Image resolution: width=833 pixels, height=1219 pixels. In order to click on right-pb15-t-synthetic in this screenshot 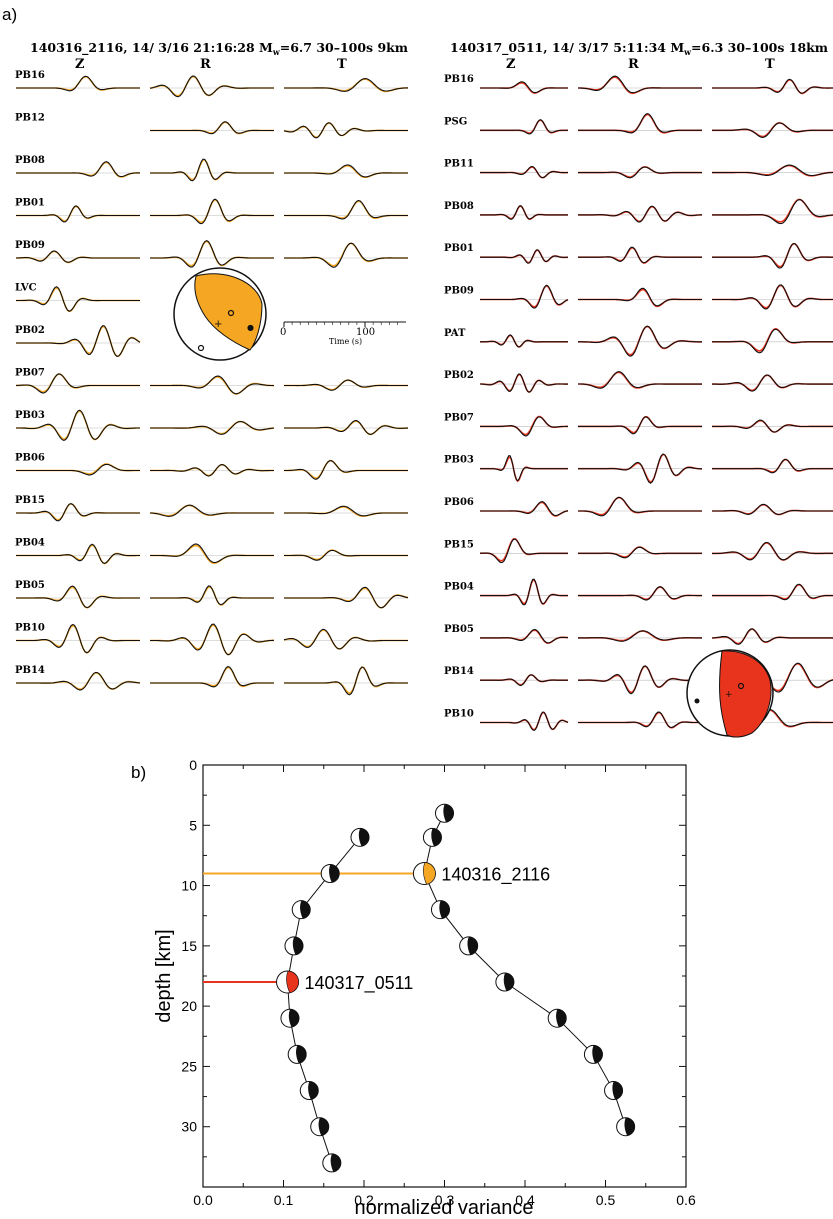, I will do `click(772, 551)`.